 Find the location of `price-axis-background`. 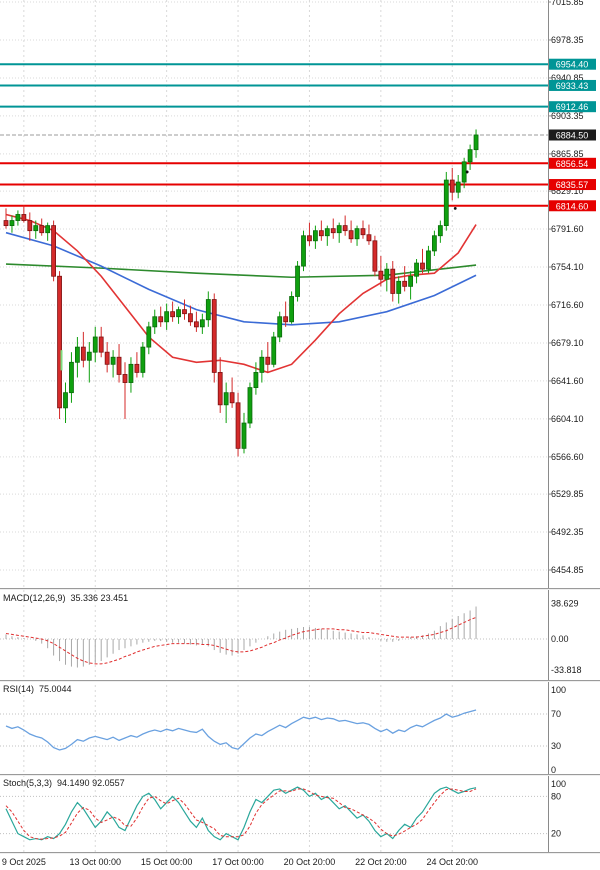

price-axis-background is located at coordinates (574, 435).